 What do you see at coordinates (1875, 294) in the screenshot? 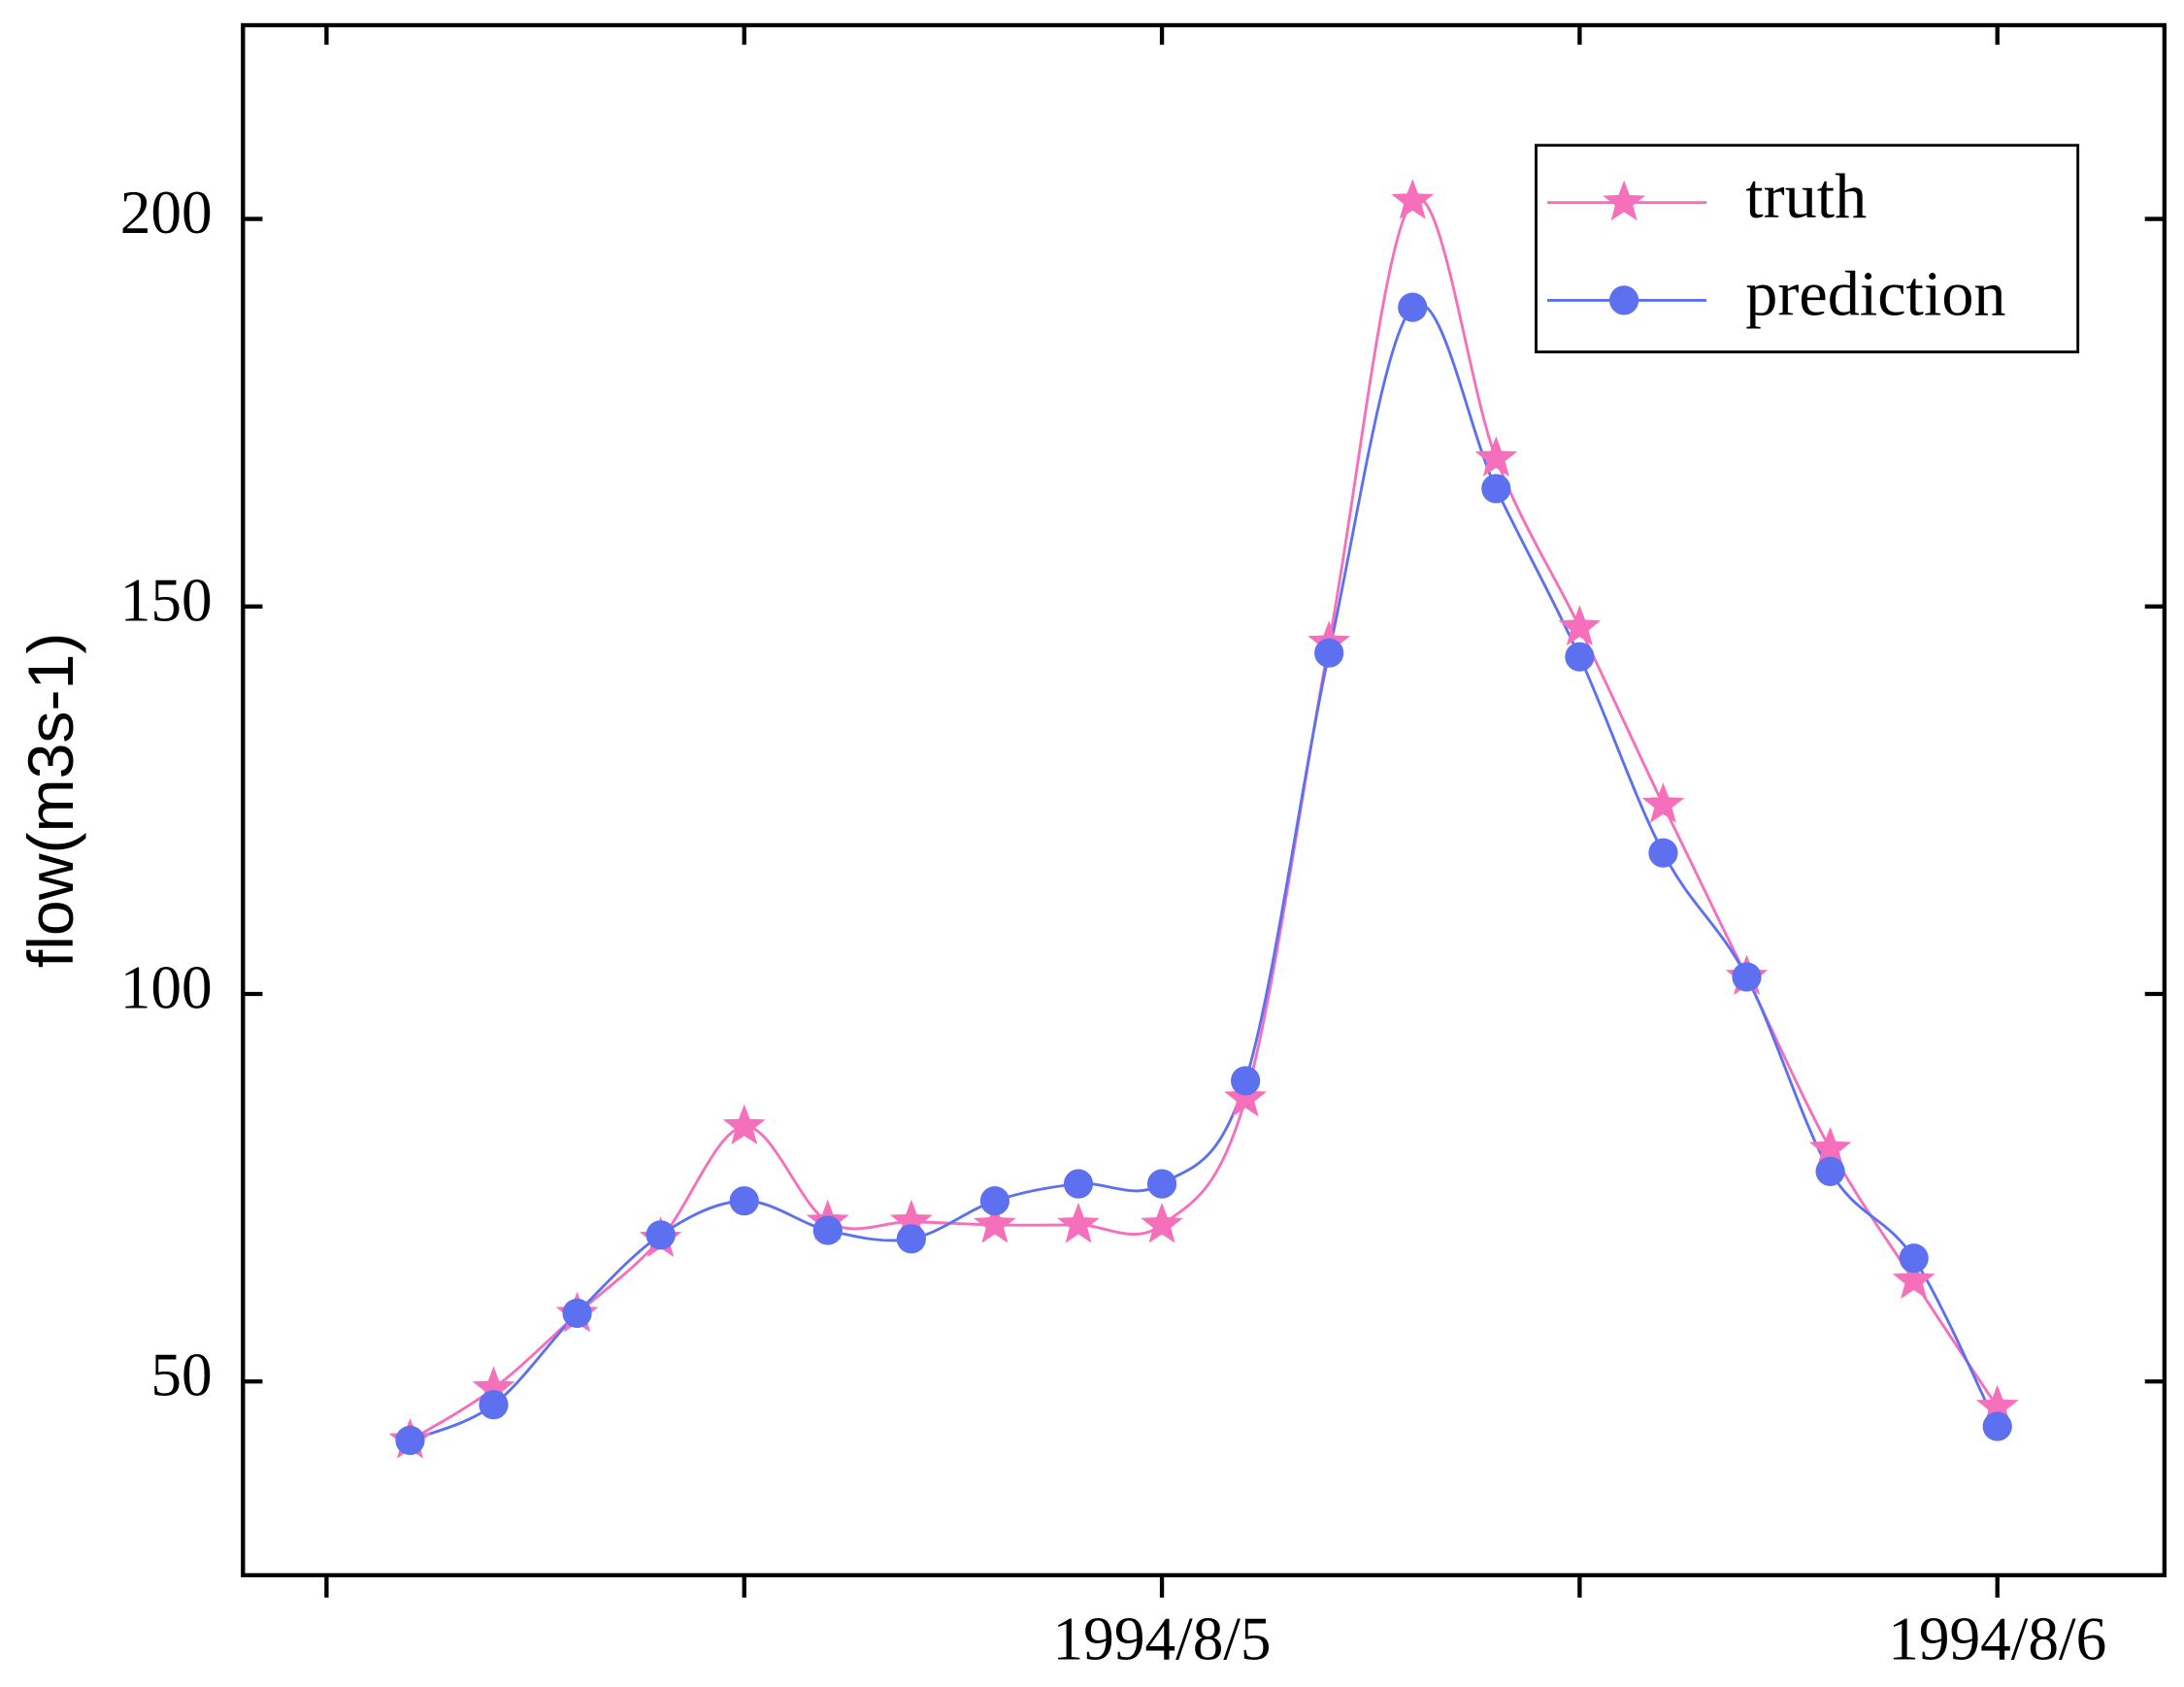
I see `legend-label: prediction` at bounding box center [1875, 294].